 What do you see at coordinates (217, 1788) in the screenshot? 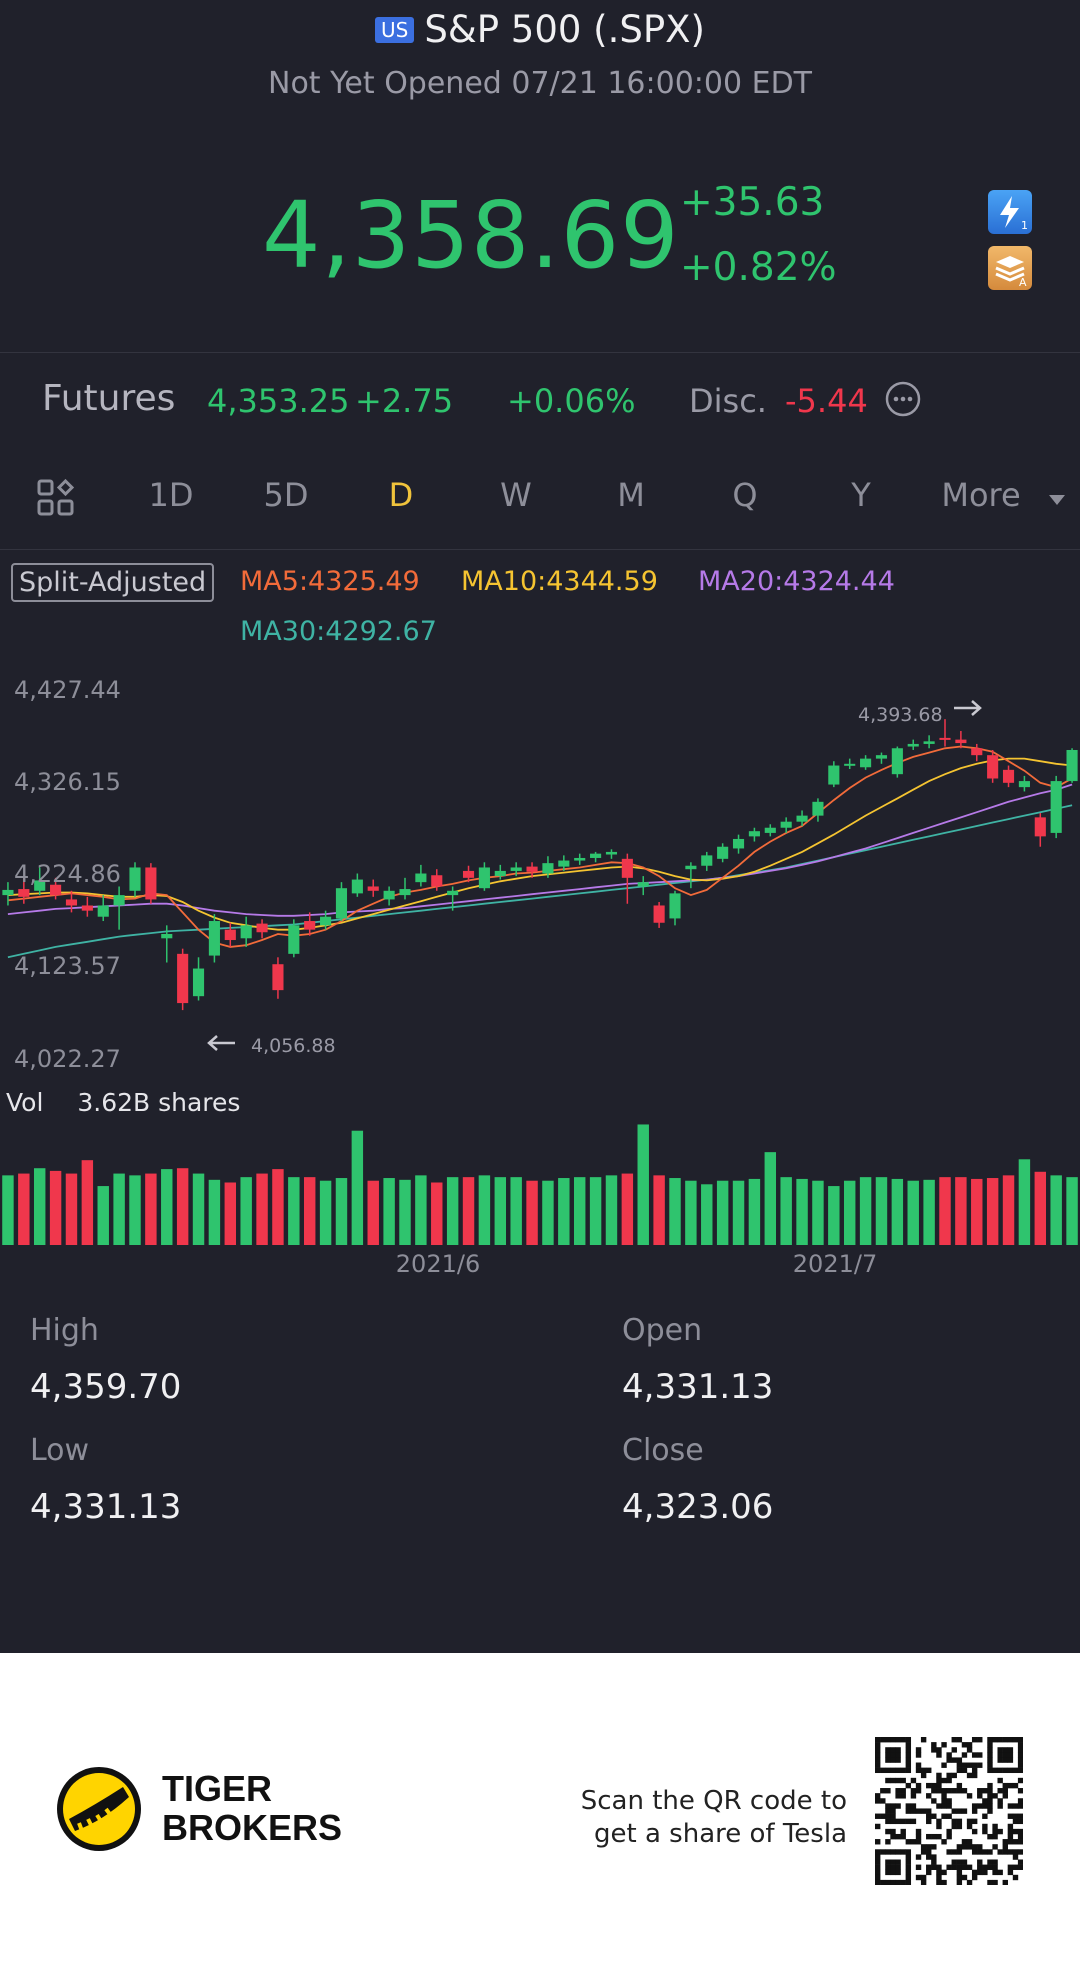
I see `brand-line-1: TIGER` at bounding box center [217, 1788].